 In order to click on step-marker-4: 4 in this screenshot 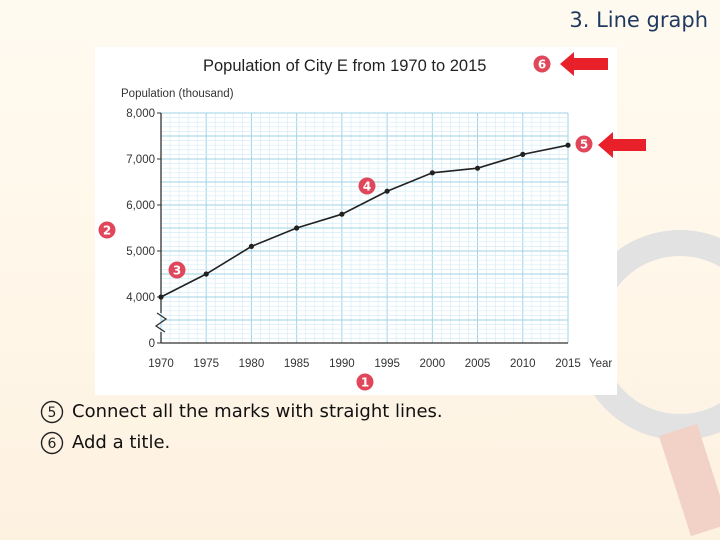, I will do `click(367, 186)`.